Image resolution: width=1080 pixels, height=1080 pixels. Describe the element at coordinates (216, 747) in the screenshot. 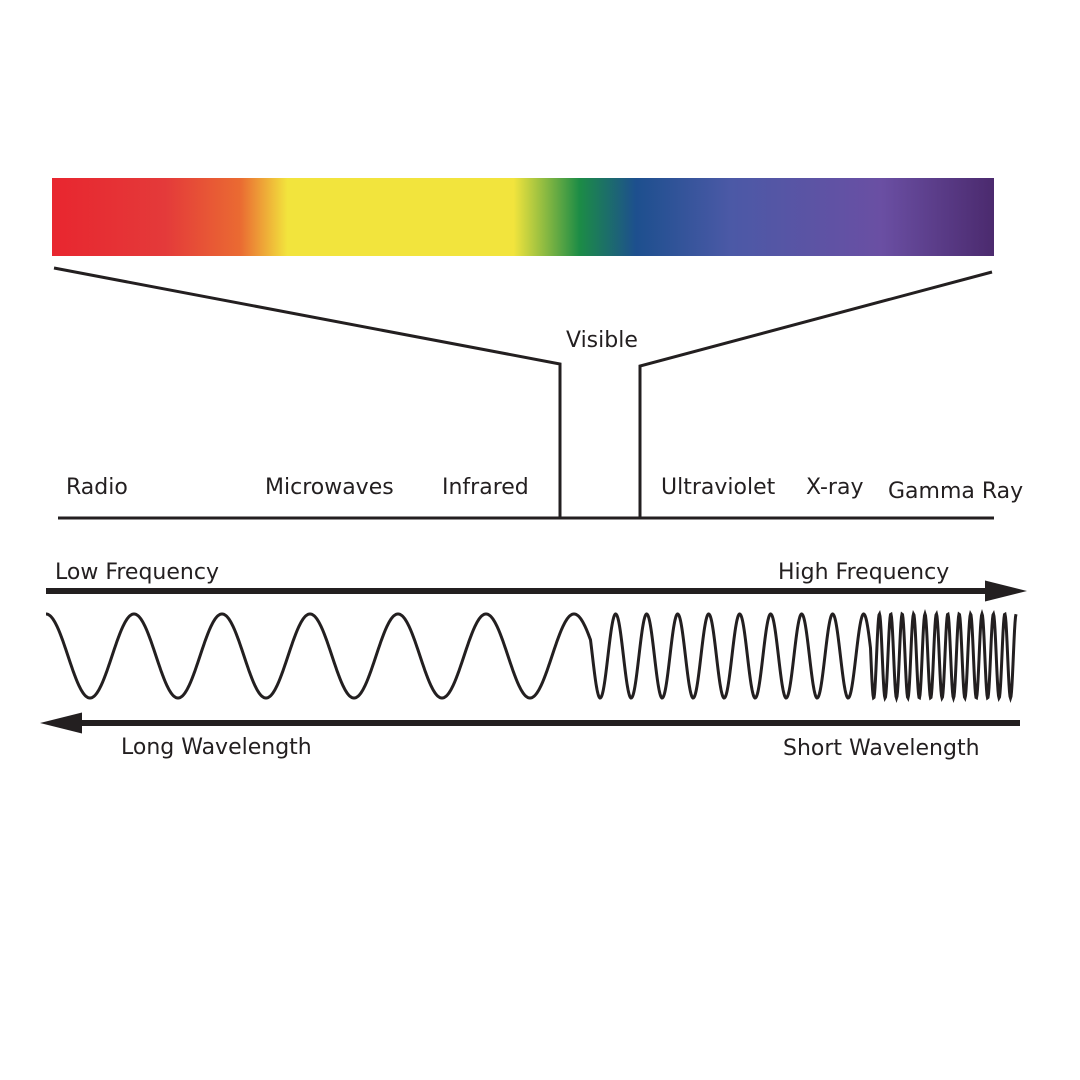

I see `long-wavelength-label: Long Wavelength` at that location.